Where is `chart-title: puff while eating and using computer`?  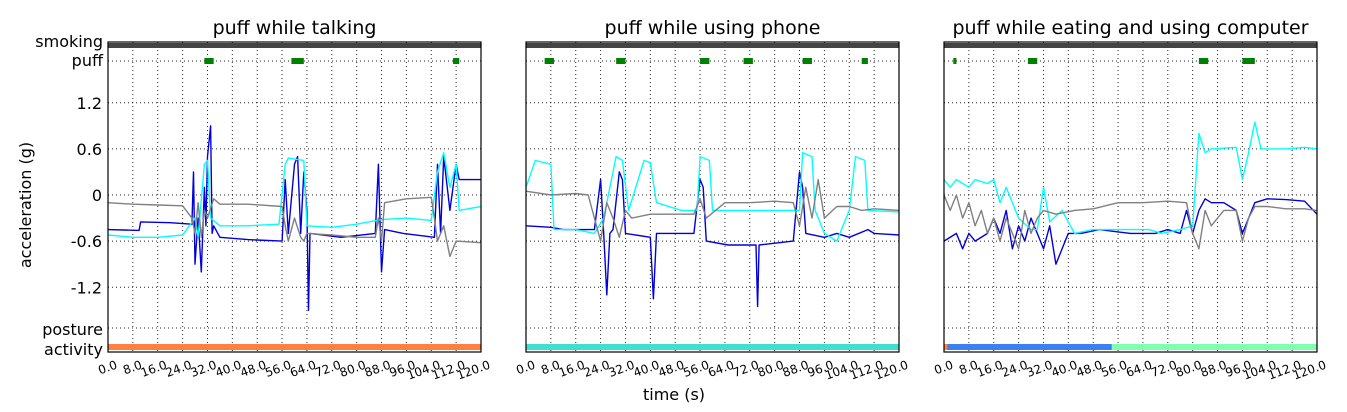 chart-title: puff while eating and using computer is located at coordinates (1130, 28).